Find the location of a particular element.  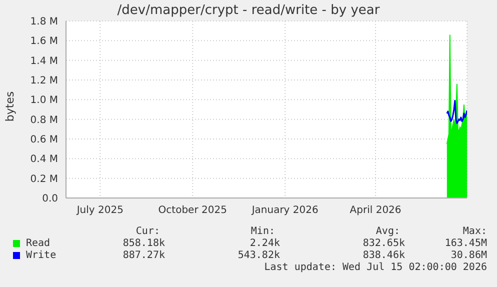

y-tick-label: 1.0 M is located at coordinates (44, 100).